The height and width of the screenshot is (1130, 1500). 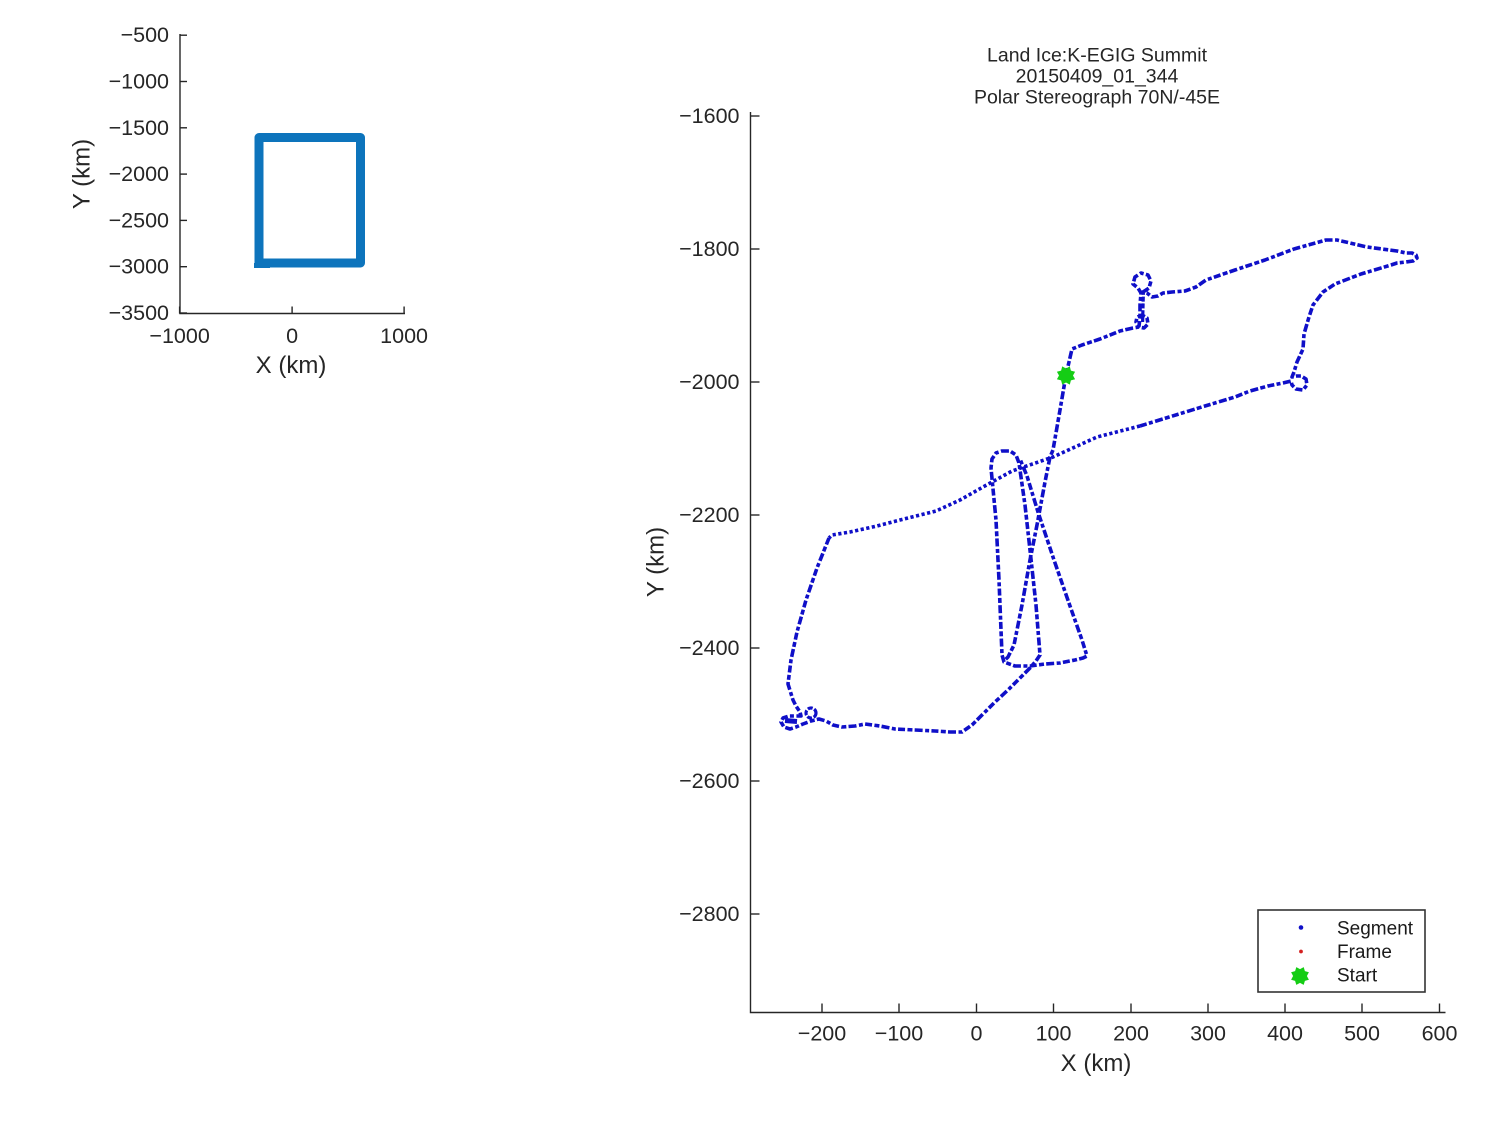 I want to click on svg-text: −3000, so click(x=139, y=267).